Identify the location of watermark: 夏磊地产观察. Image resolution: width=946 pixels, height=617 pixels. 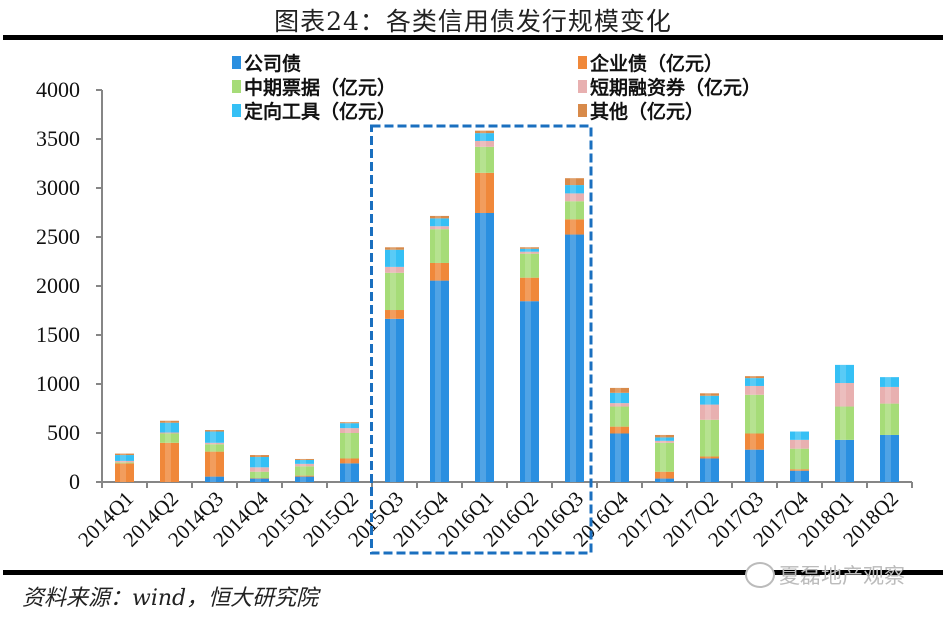
(825, 575).